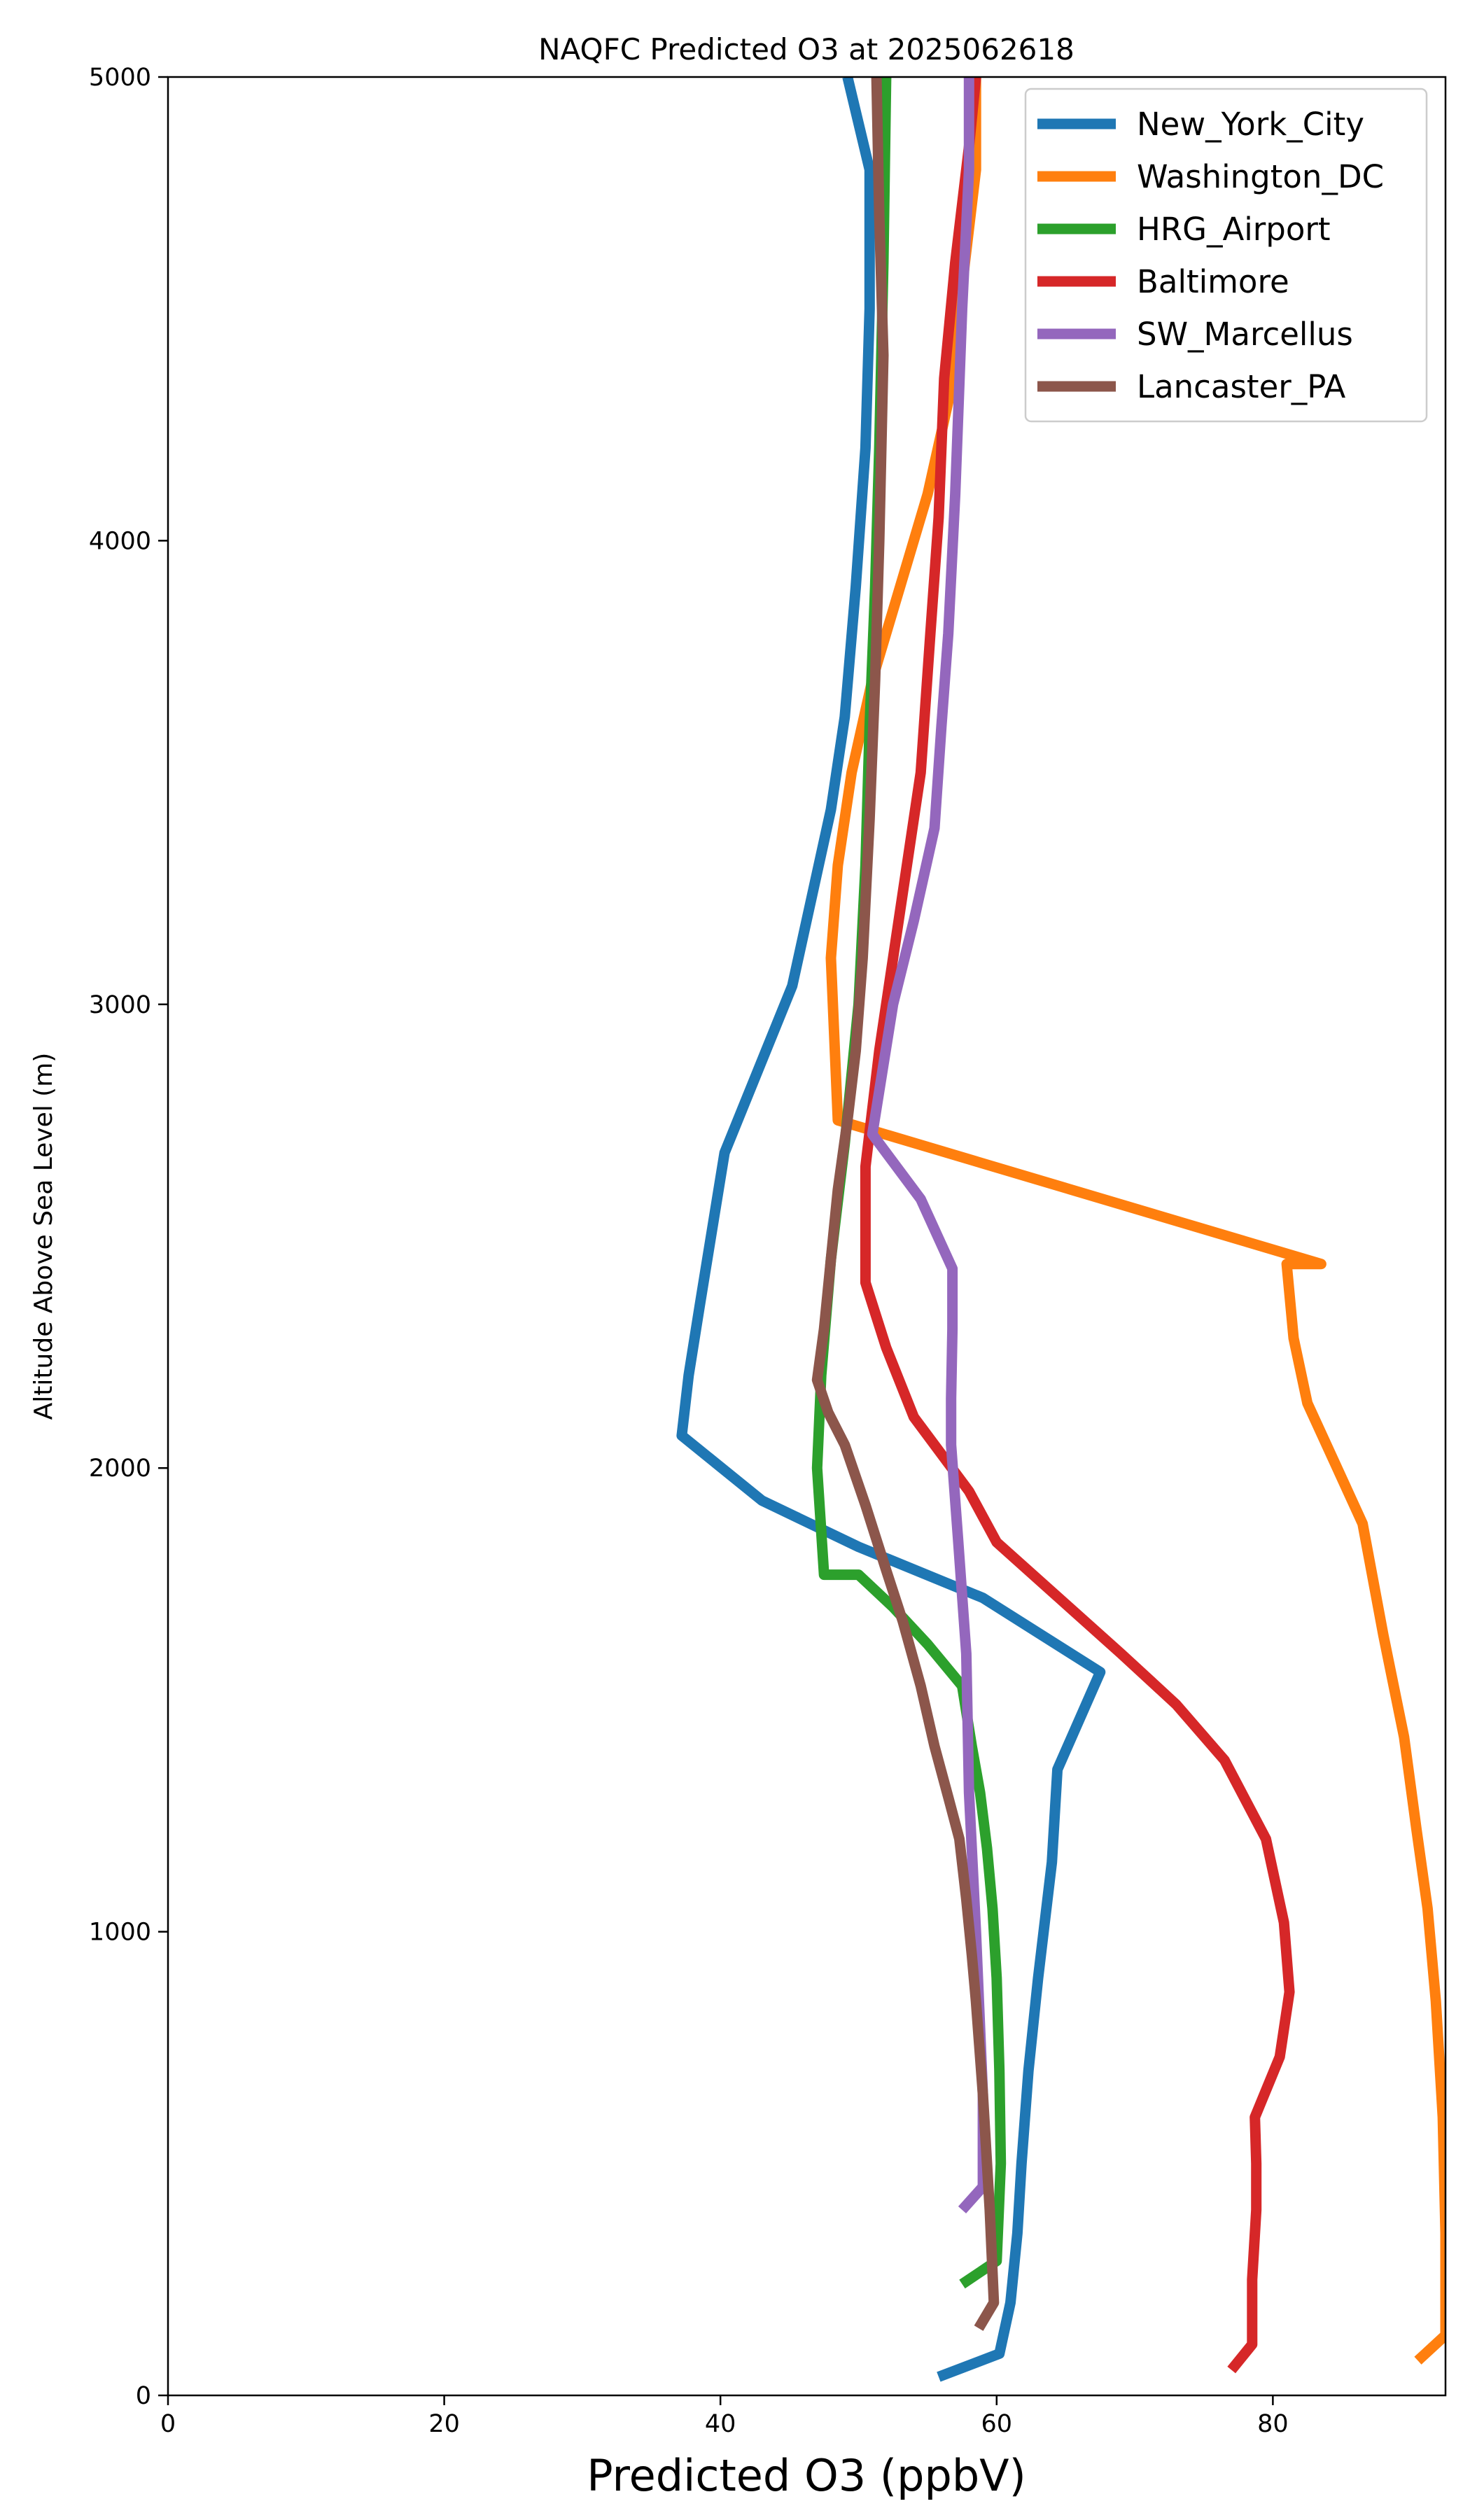 The width and height of the screenshot is (1470, 2520). What do you see at coordinates (128, 1237) in the screenshot?
I see `y-axis: 0 1000 2000 3000 4000 5000` at bounding box center [128, 1237].